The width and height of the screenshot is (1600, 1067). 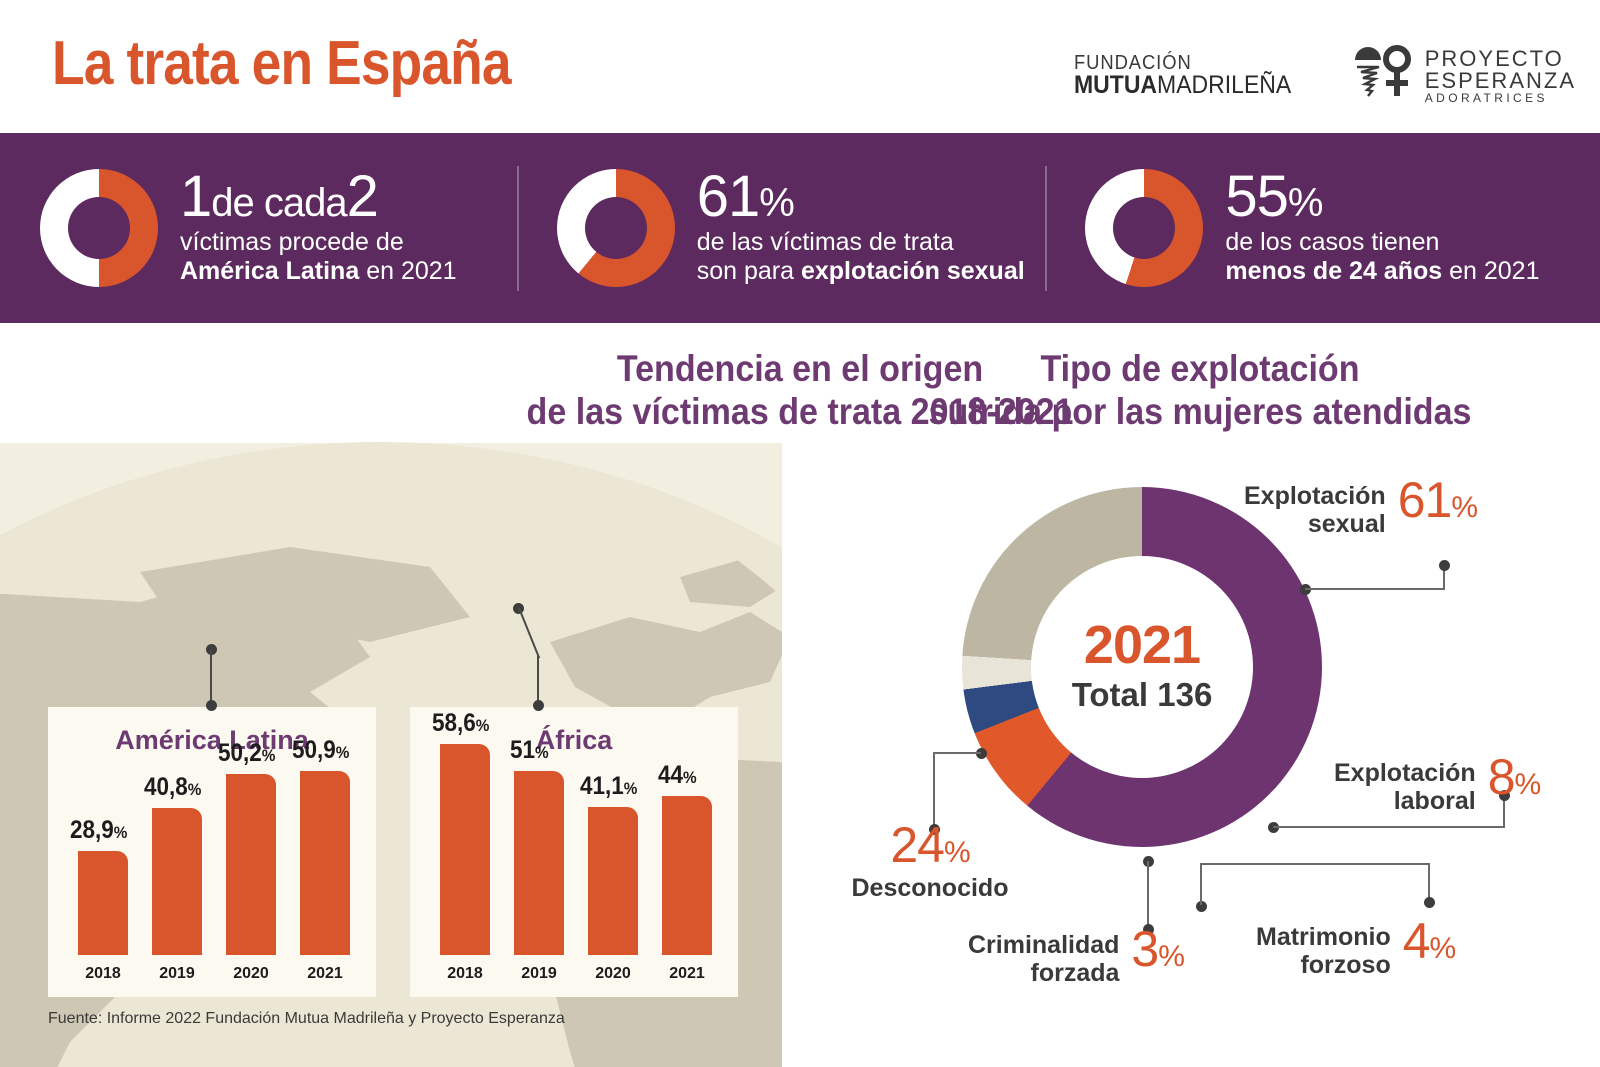 I want to click on callout-matrimonio-line2: forzoso, so click(x=1345, y=965).